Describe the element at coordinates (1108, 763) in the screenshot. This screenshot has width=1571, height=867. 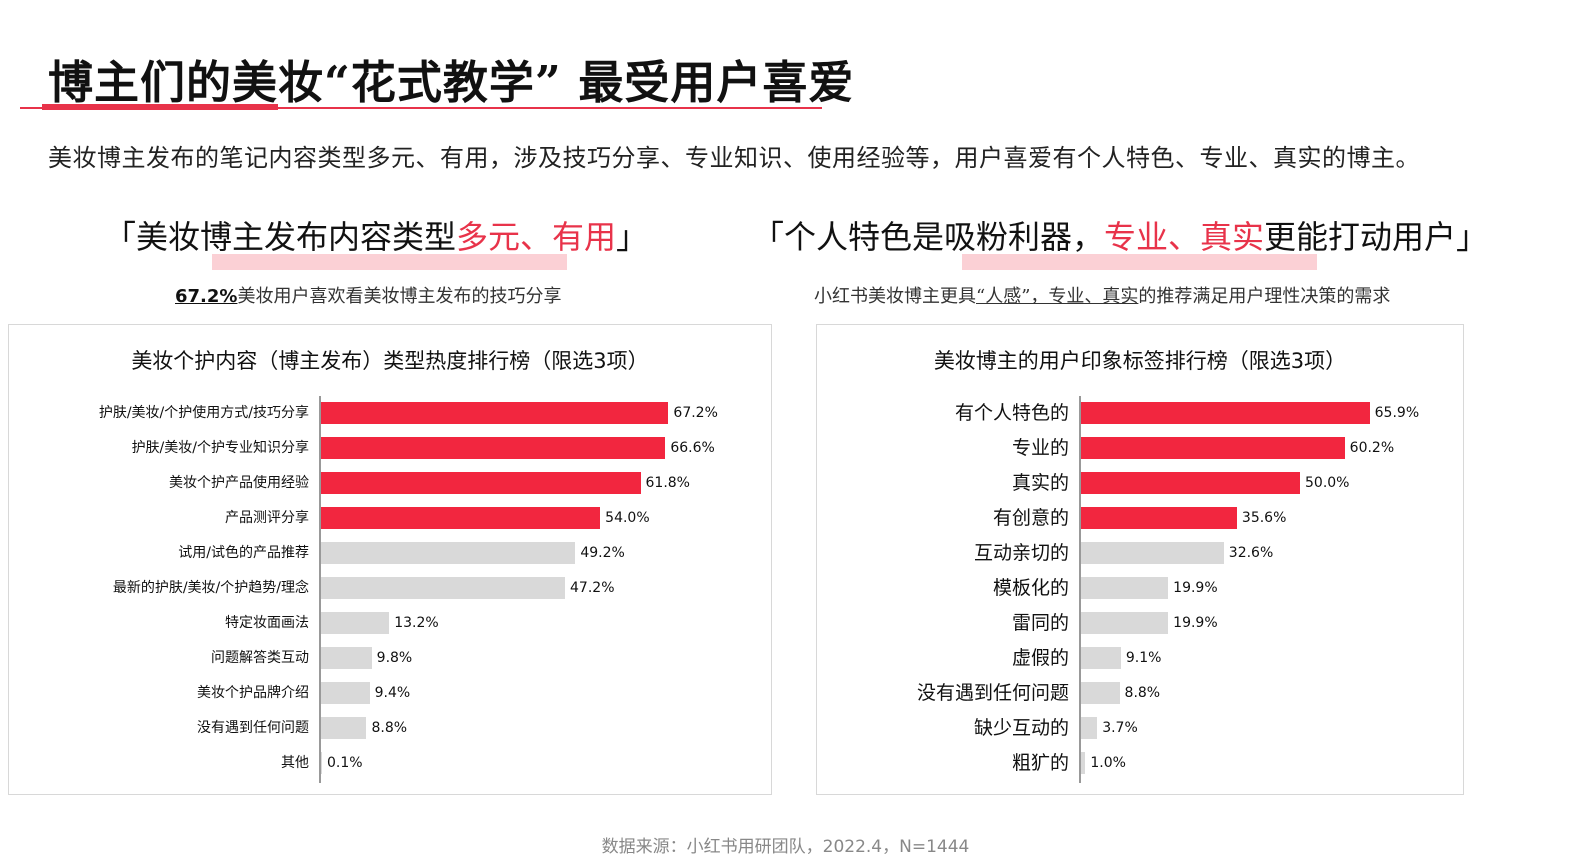
I see `bar-value-label: 1.0%` at that location.